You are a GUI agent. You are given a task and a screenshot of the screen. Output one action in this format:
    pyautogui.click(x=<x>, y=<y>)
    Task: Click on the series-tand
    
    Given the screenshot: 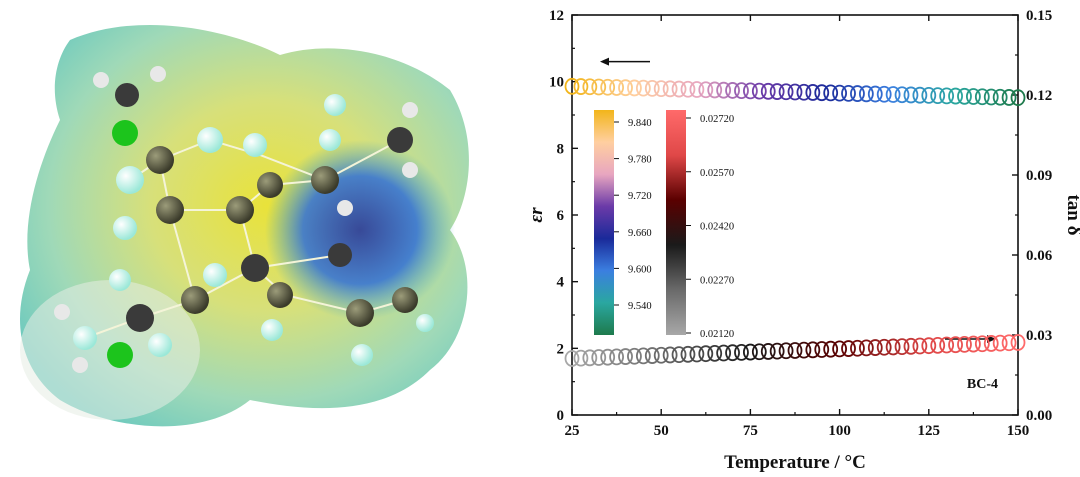 What is the action you would take?
    pyautogui.click(x=795, y=350)
    